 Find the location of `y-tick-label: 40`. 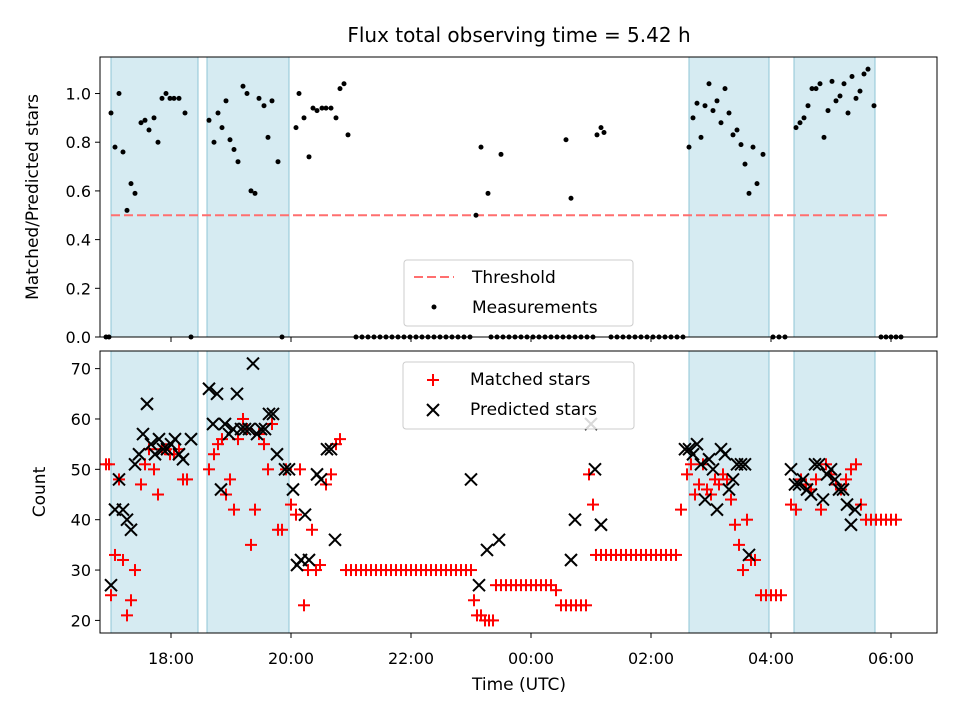

y-tick-label: 40 is located at coordinates (81, 520).